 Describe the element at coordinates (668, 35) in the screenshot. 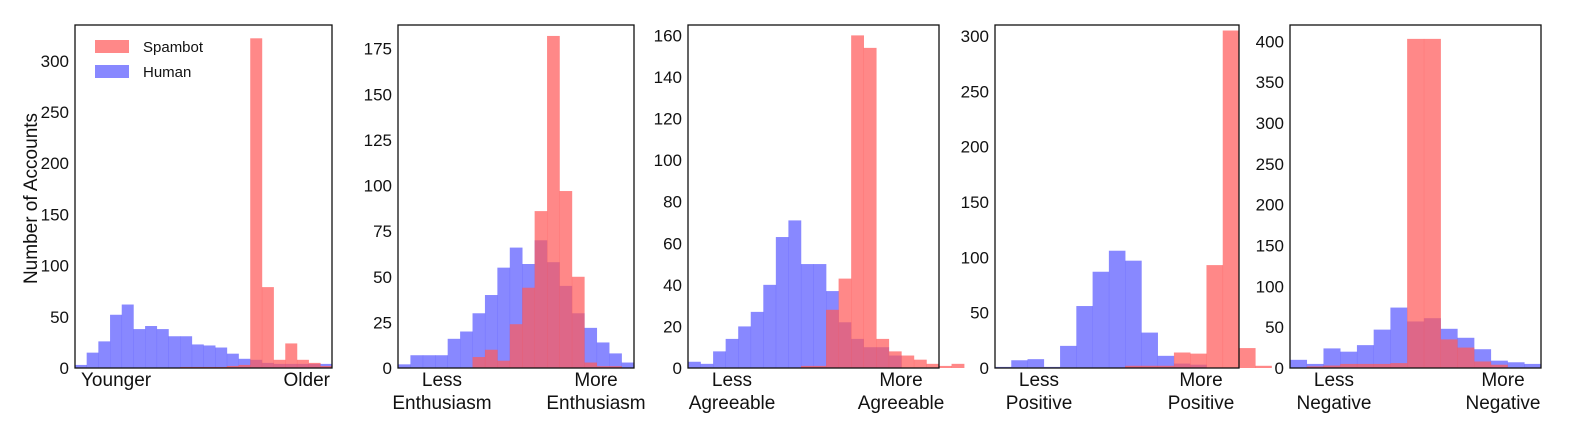

I see `y-tick-label: 160` at that location.